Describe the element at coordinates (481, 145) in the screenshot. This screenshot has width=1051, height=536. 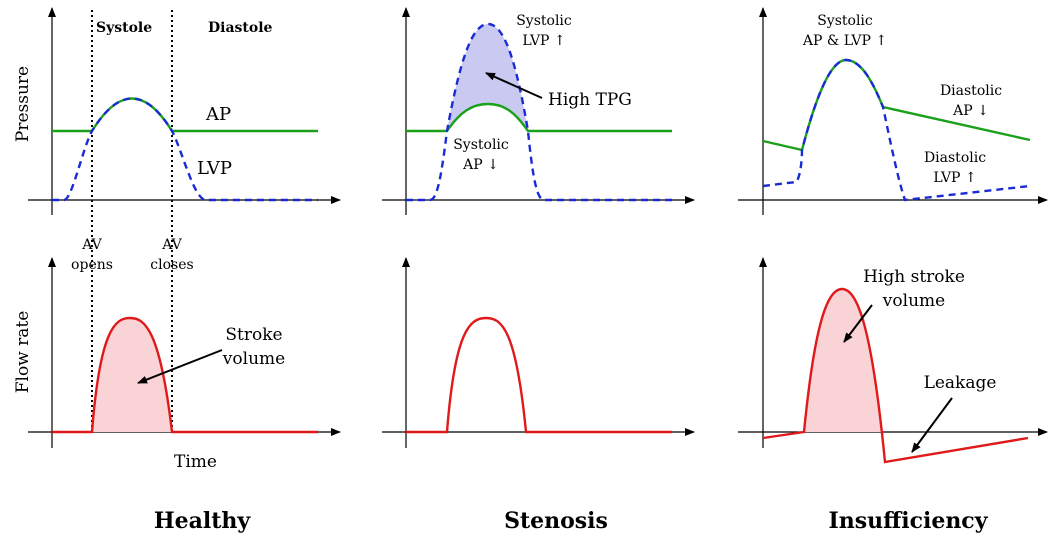
I see `systolic-ap-label-1: Systolic` at that location.